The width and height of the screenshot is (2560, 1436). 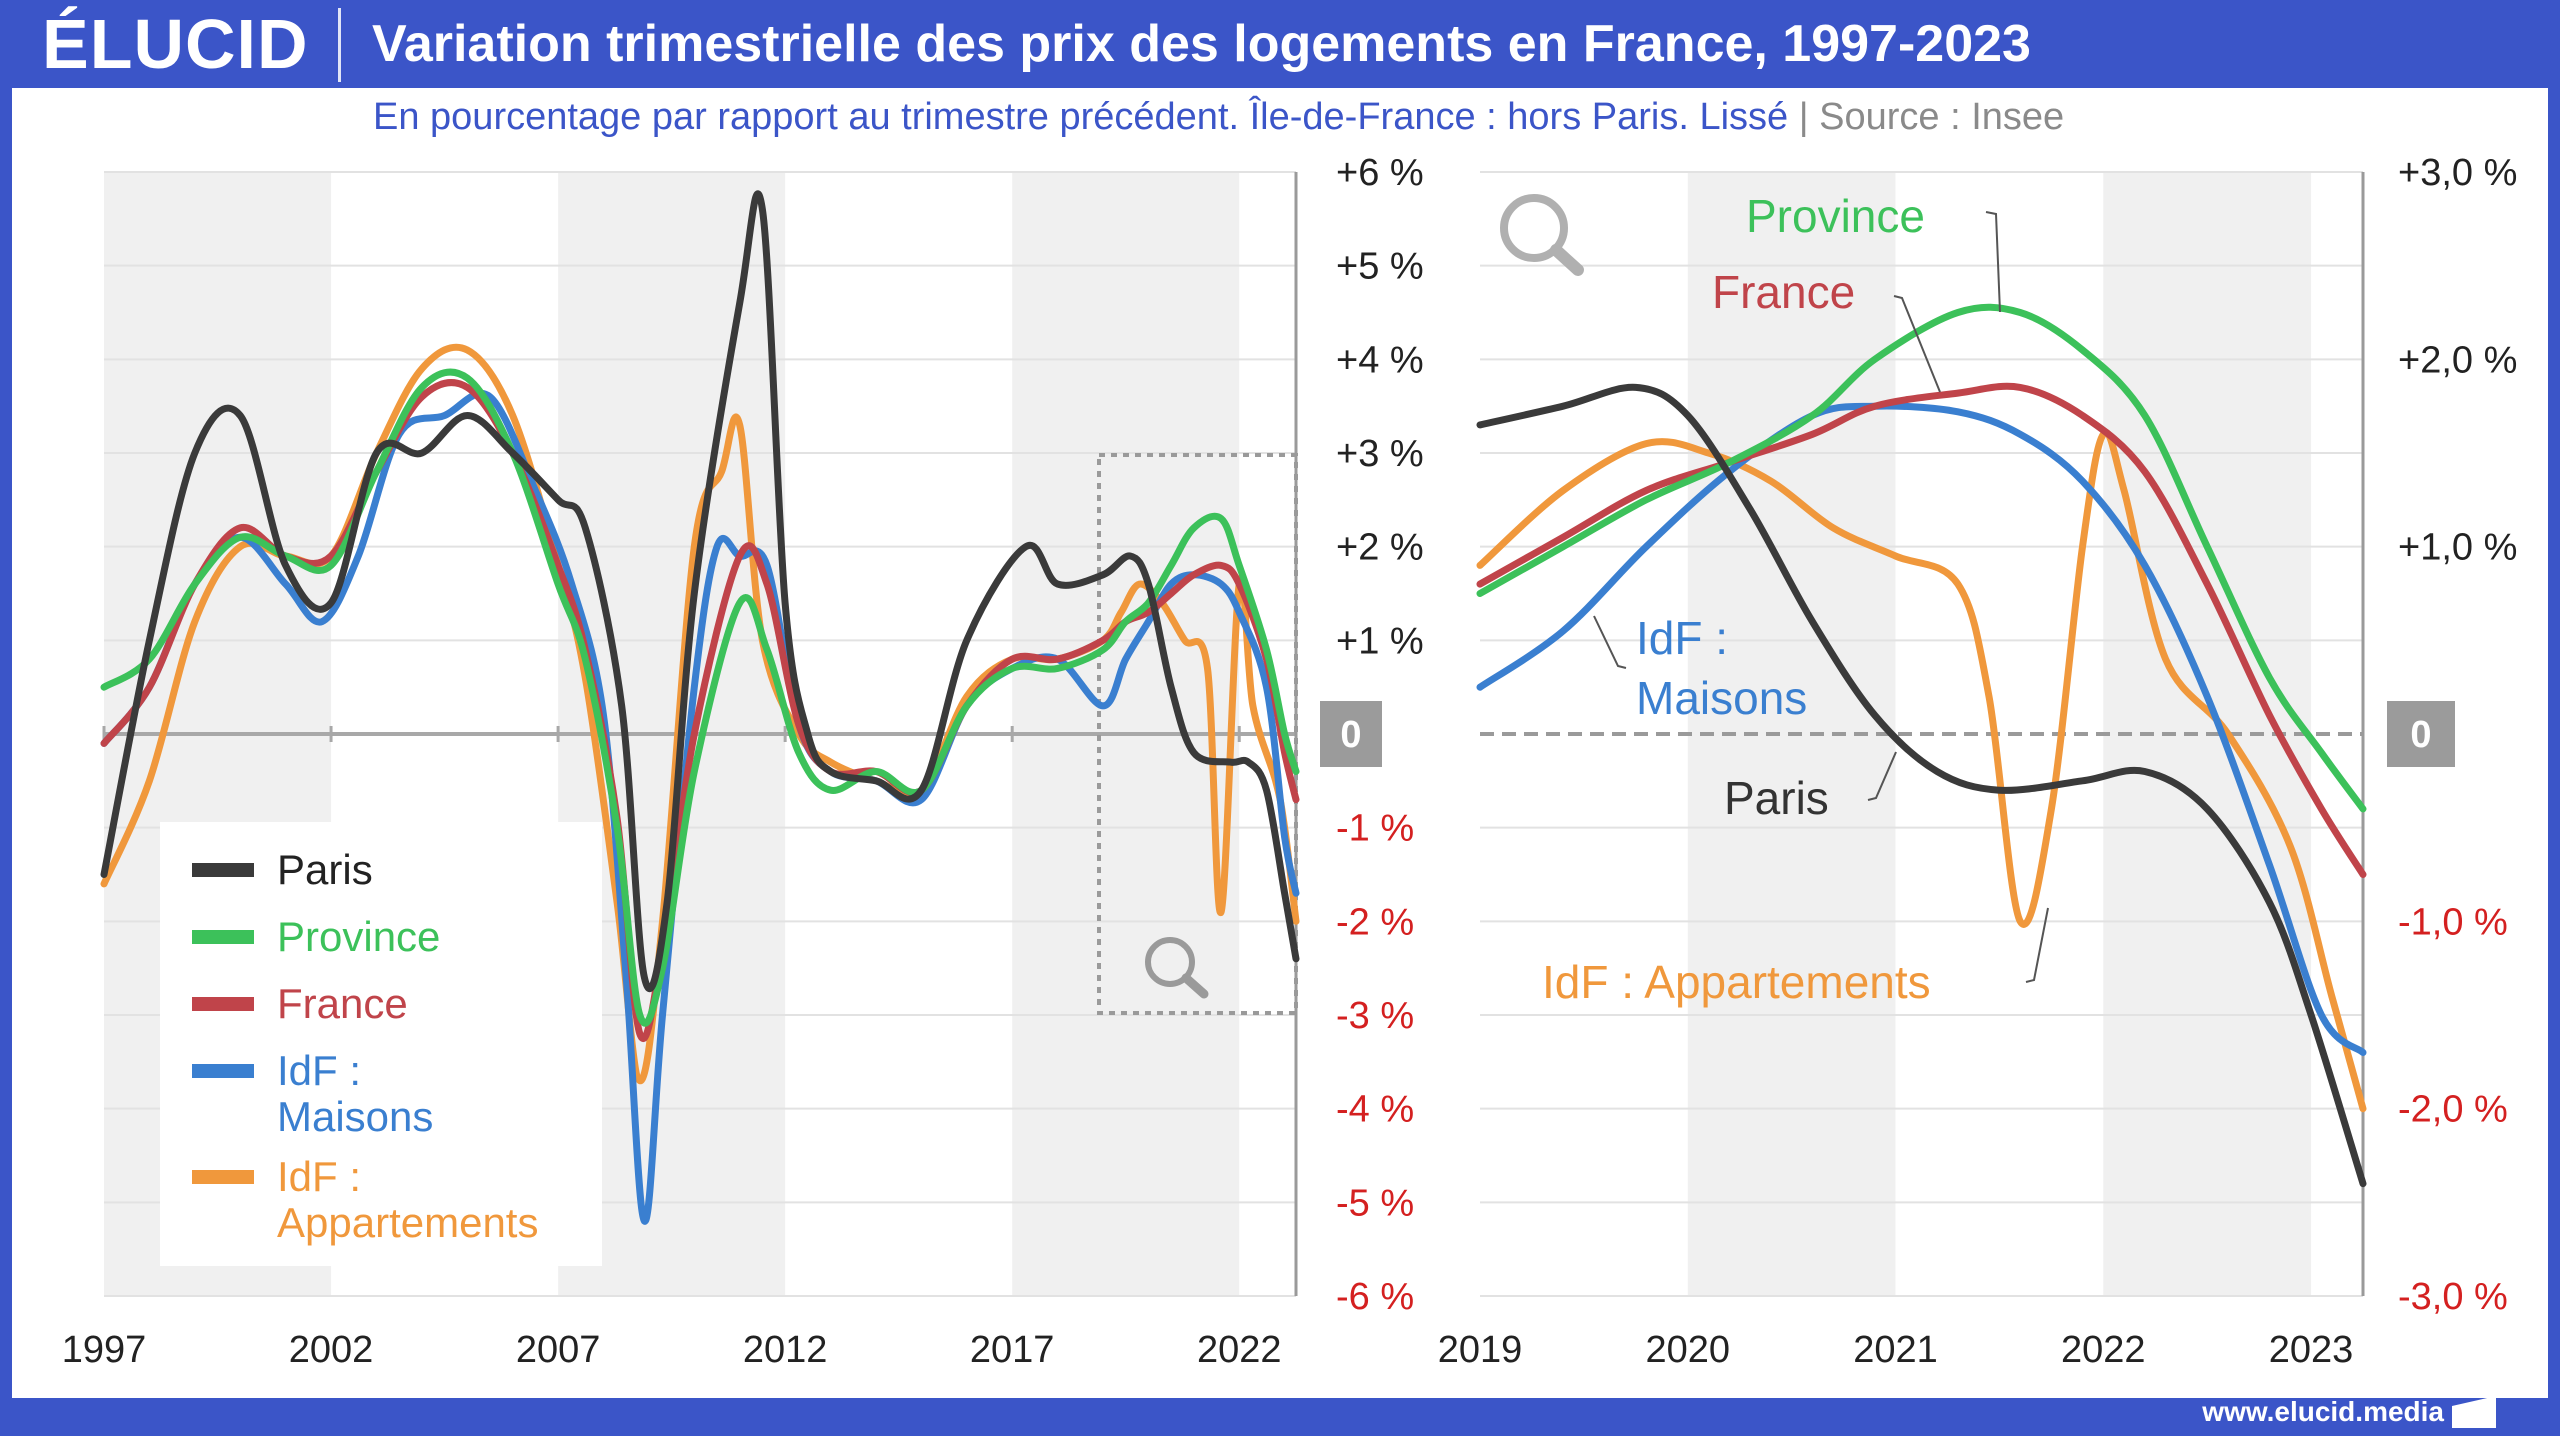 I want to click on left-zero-badge, so click(x=1351, y=734).